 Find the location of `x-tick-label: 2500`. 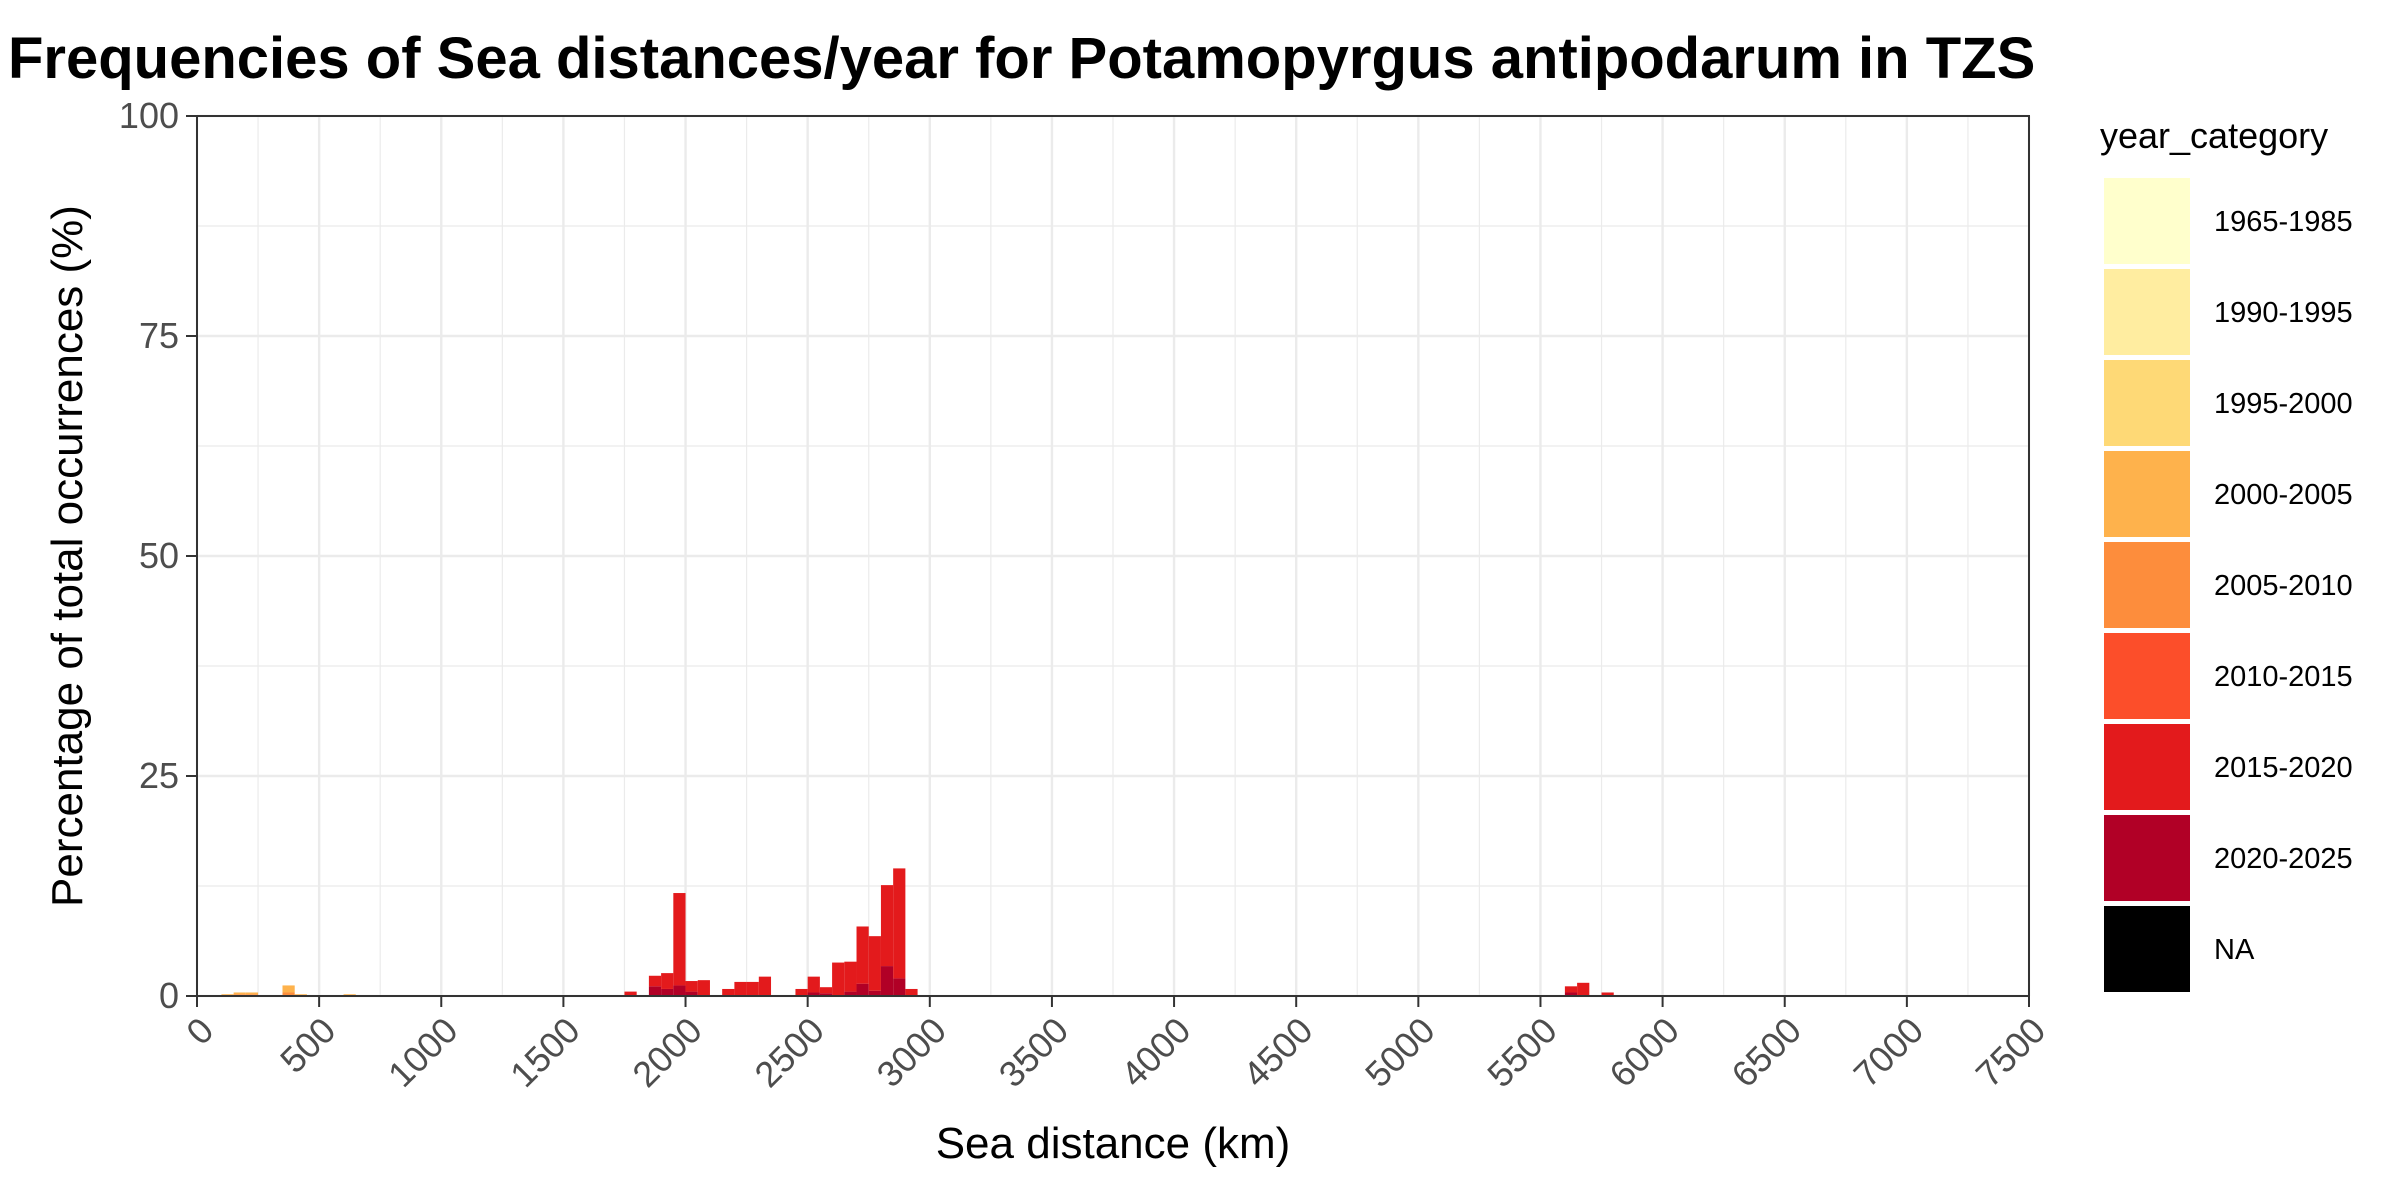

x-tick-label: 2500 is located at coordinates (789, 1052).